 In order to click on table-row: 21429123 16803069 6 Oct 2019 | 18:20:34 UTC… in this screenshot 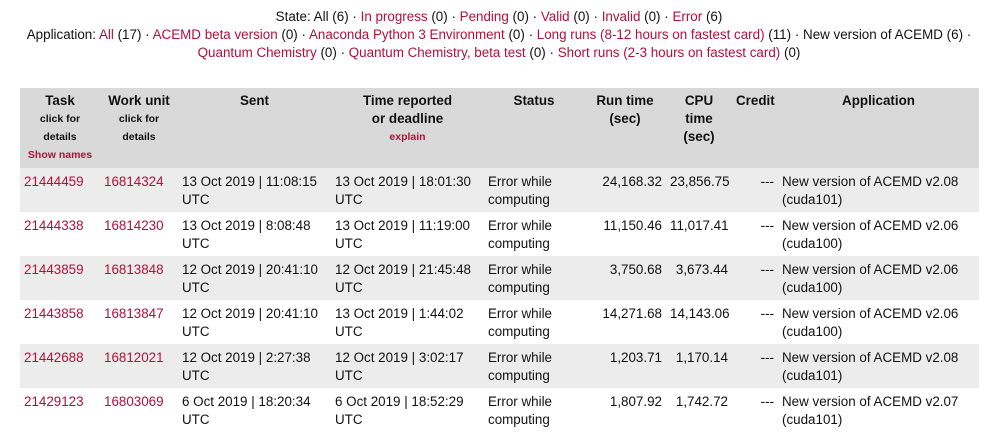, I will do `click(499, 410)`.